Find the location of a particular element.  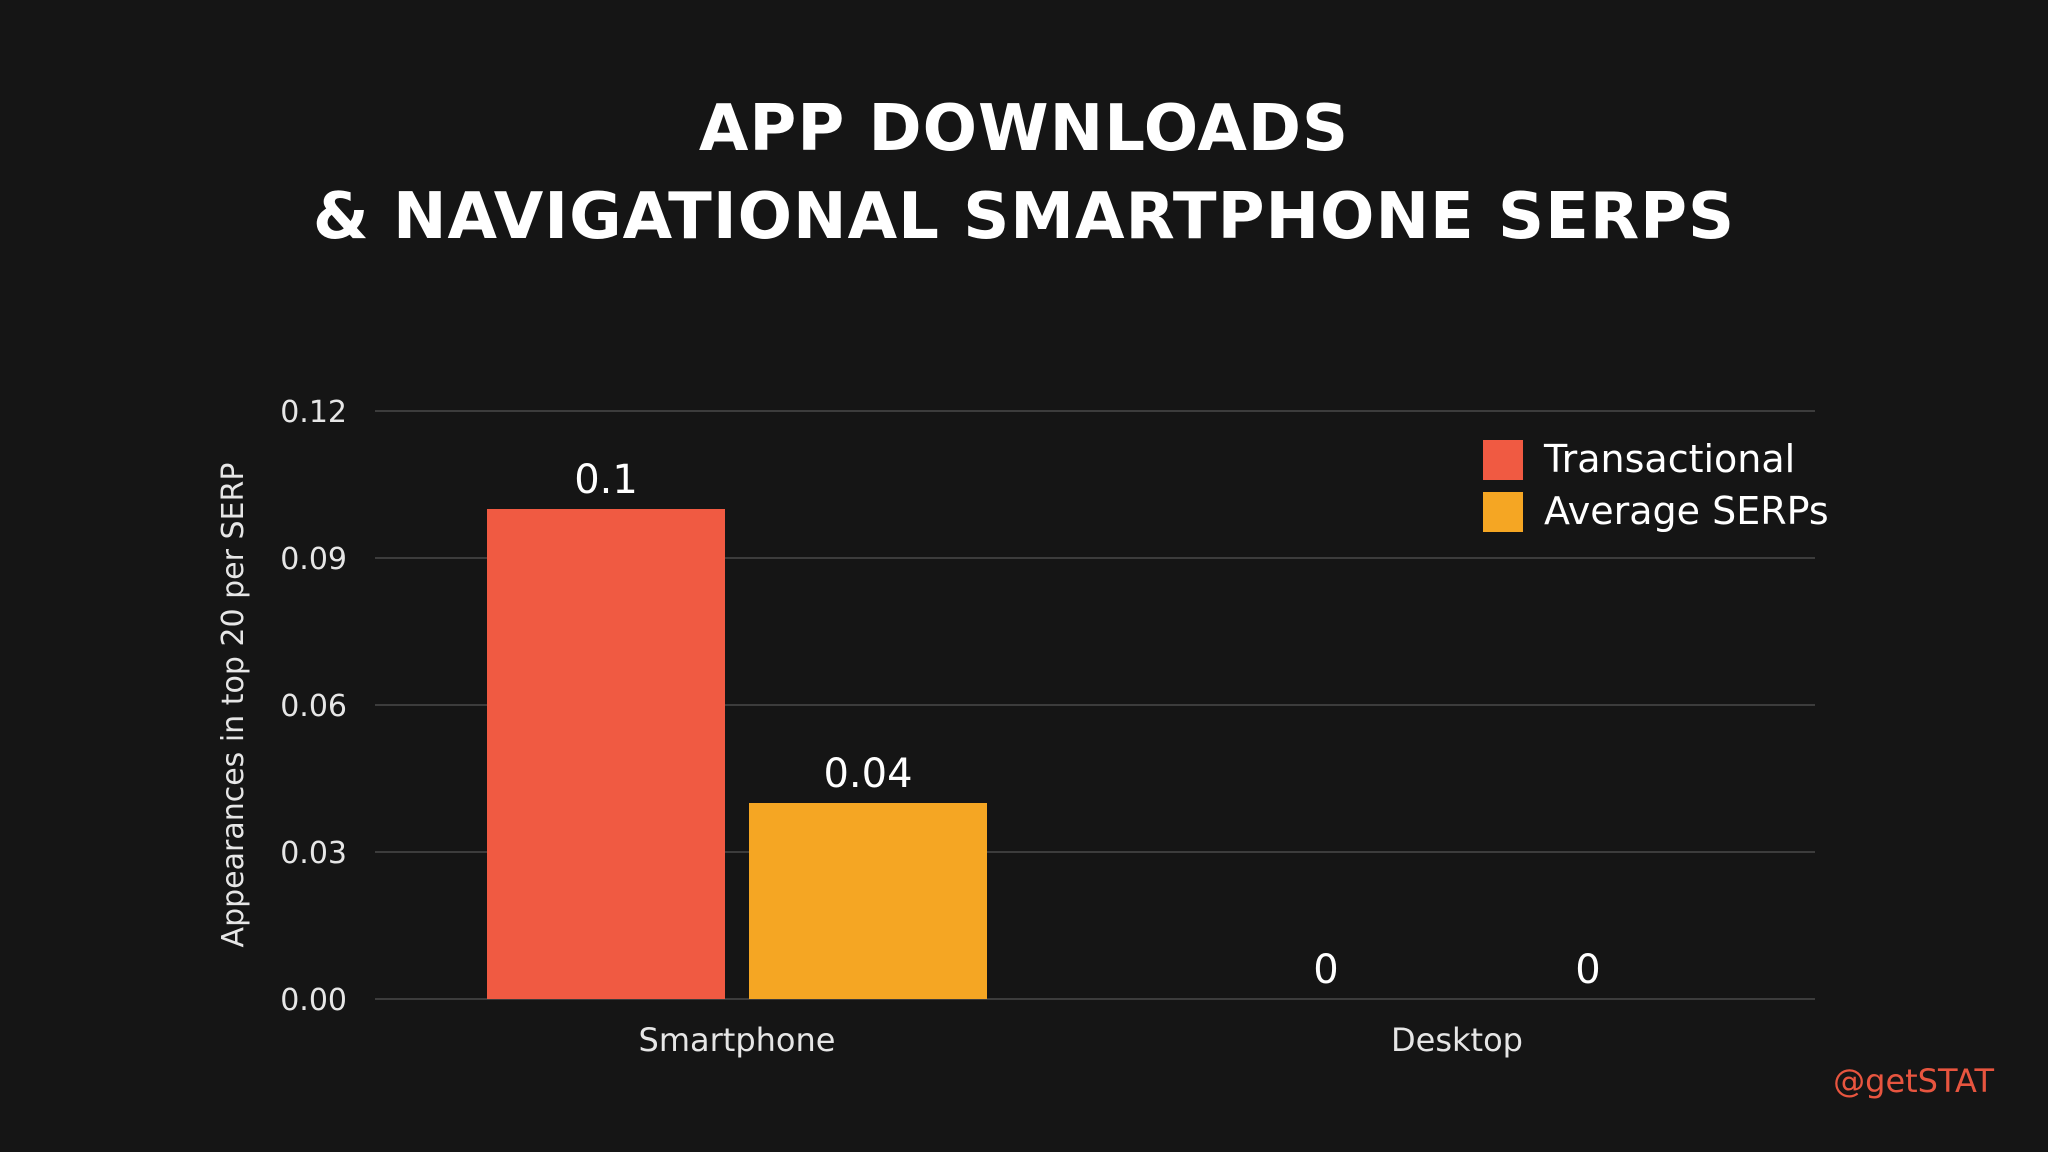

y-axis-label: Appearances in top 20 per SERP is located at coordinates (233, 705).